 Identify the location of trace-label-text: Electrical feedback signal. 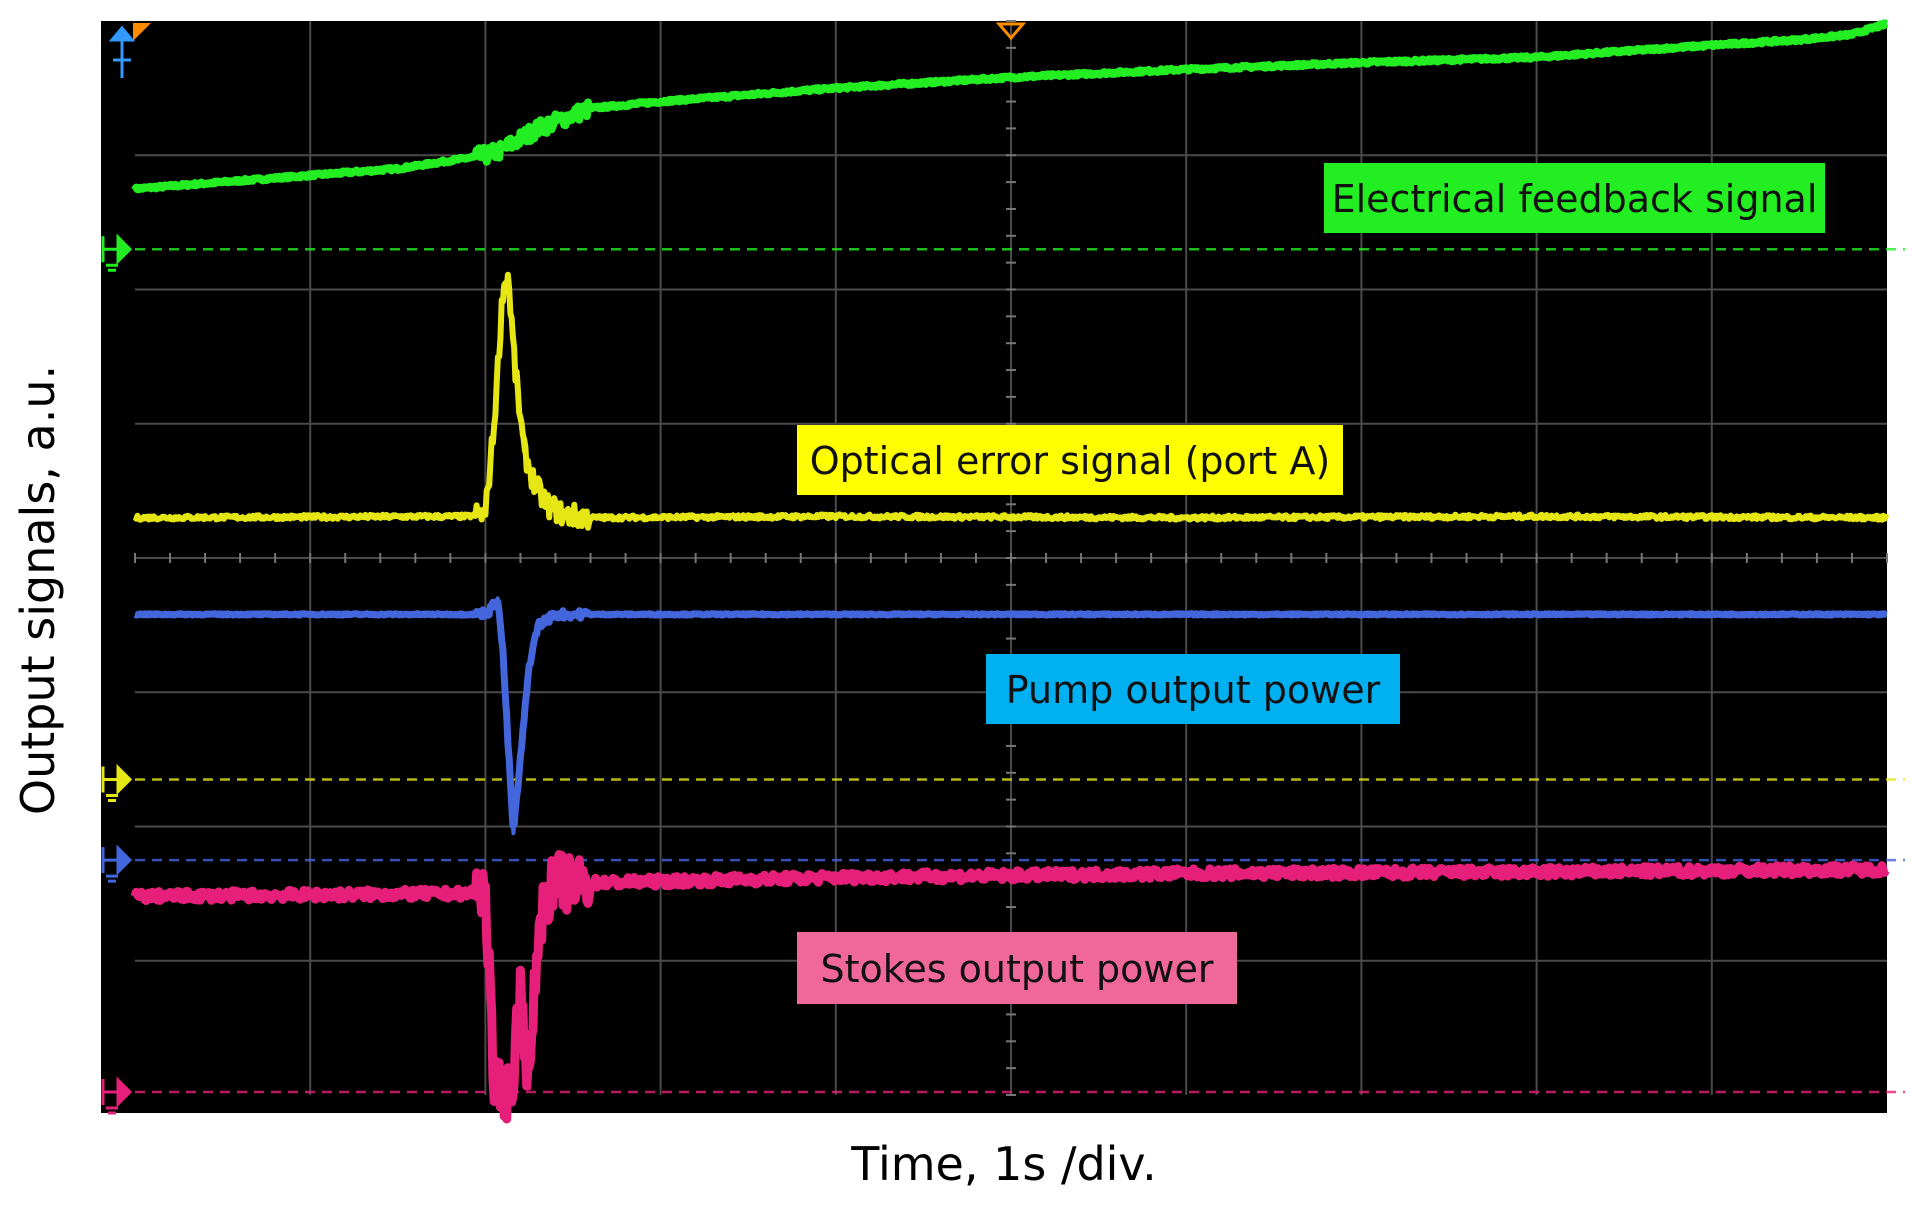
(1575, 199).